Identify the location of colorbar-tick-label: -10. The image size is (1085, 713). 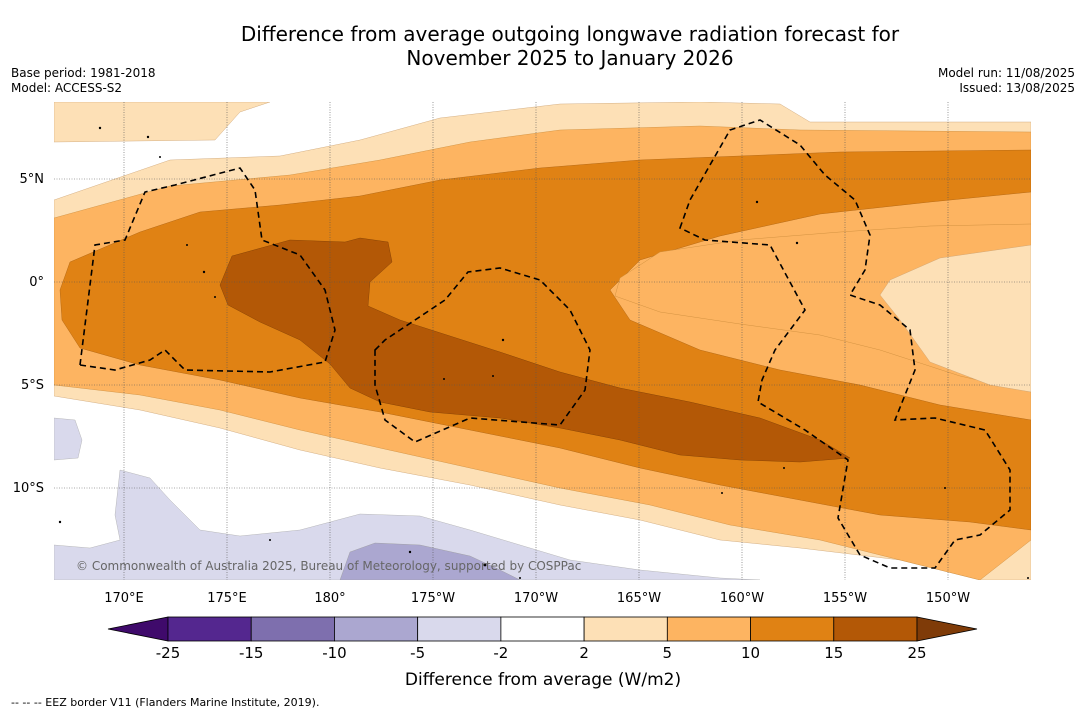
(334, 653).